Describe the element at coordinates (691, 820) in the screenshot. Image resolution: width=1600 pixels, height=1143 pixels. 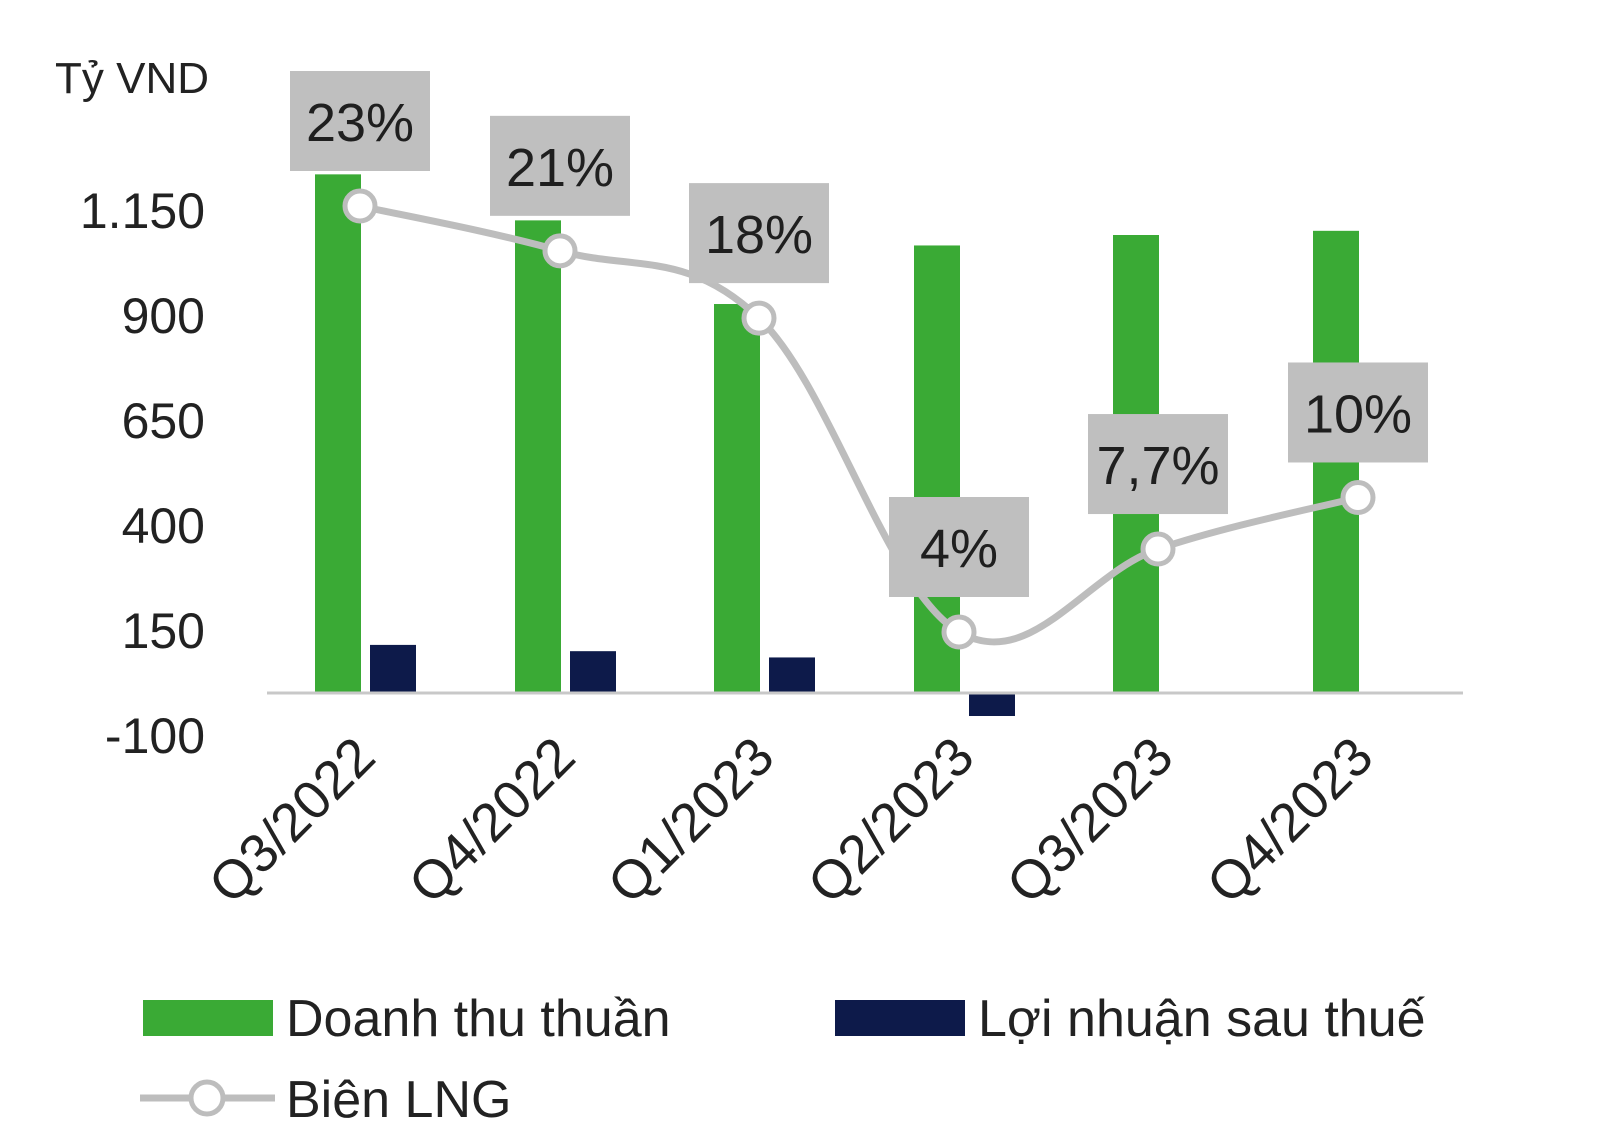
I see `x-category-label: Q1/2023` at that location.